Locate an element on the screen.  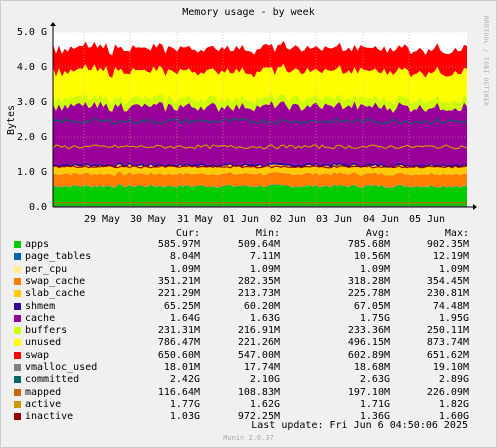
col-header-avg: Avg: is located at coordinates (377, 233).